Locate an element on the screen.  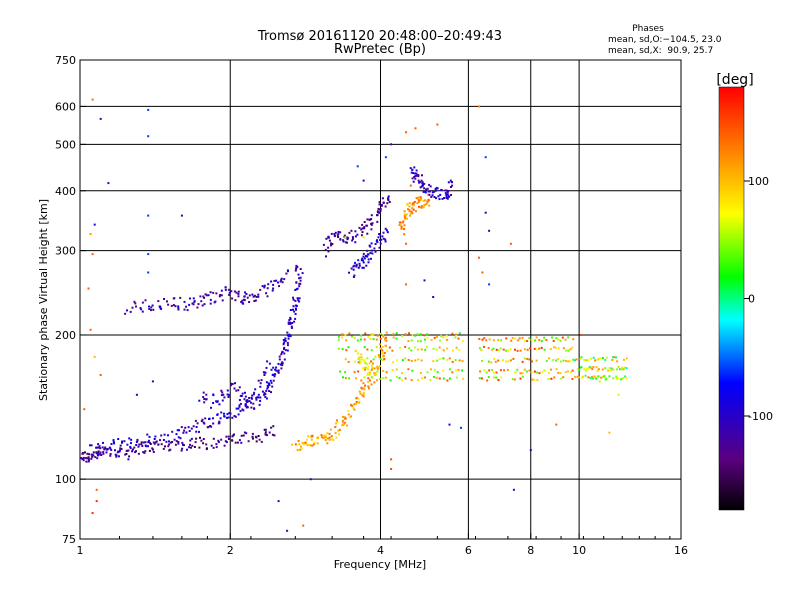
stats-heading: Phases is located at coordinates (648, 29).